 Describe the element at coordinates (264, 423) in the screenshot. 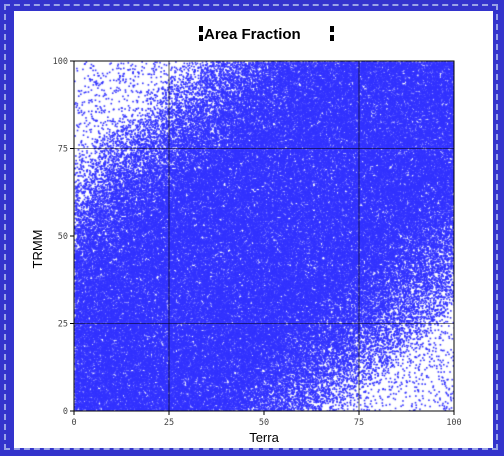

I see `x-tick-label: 50` at that location.